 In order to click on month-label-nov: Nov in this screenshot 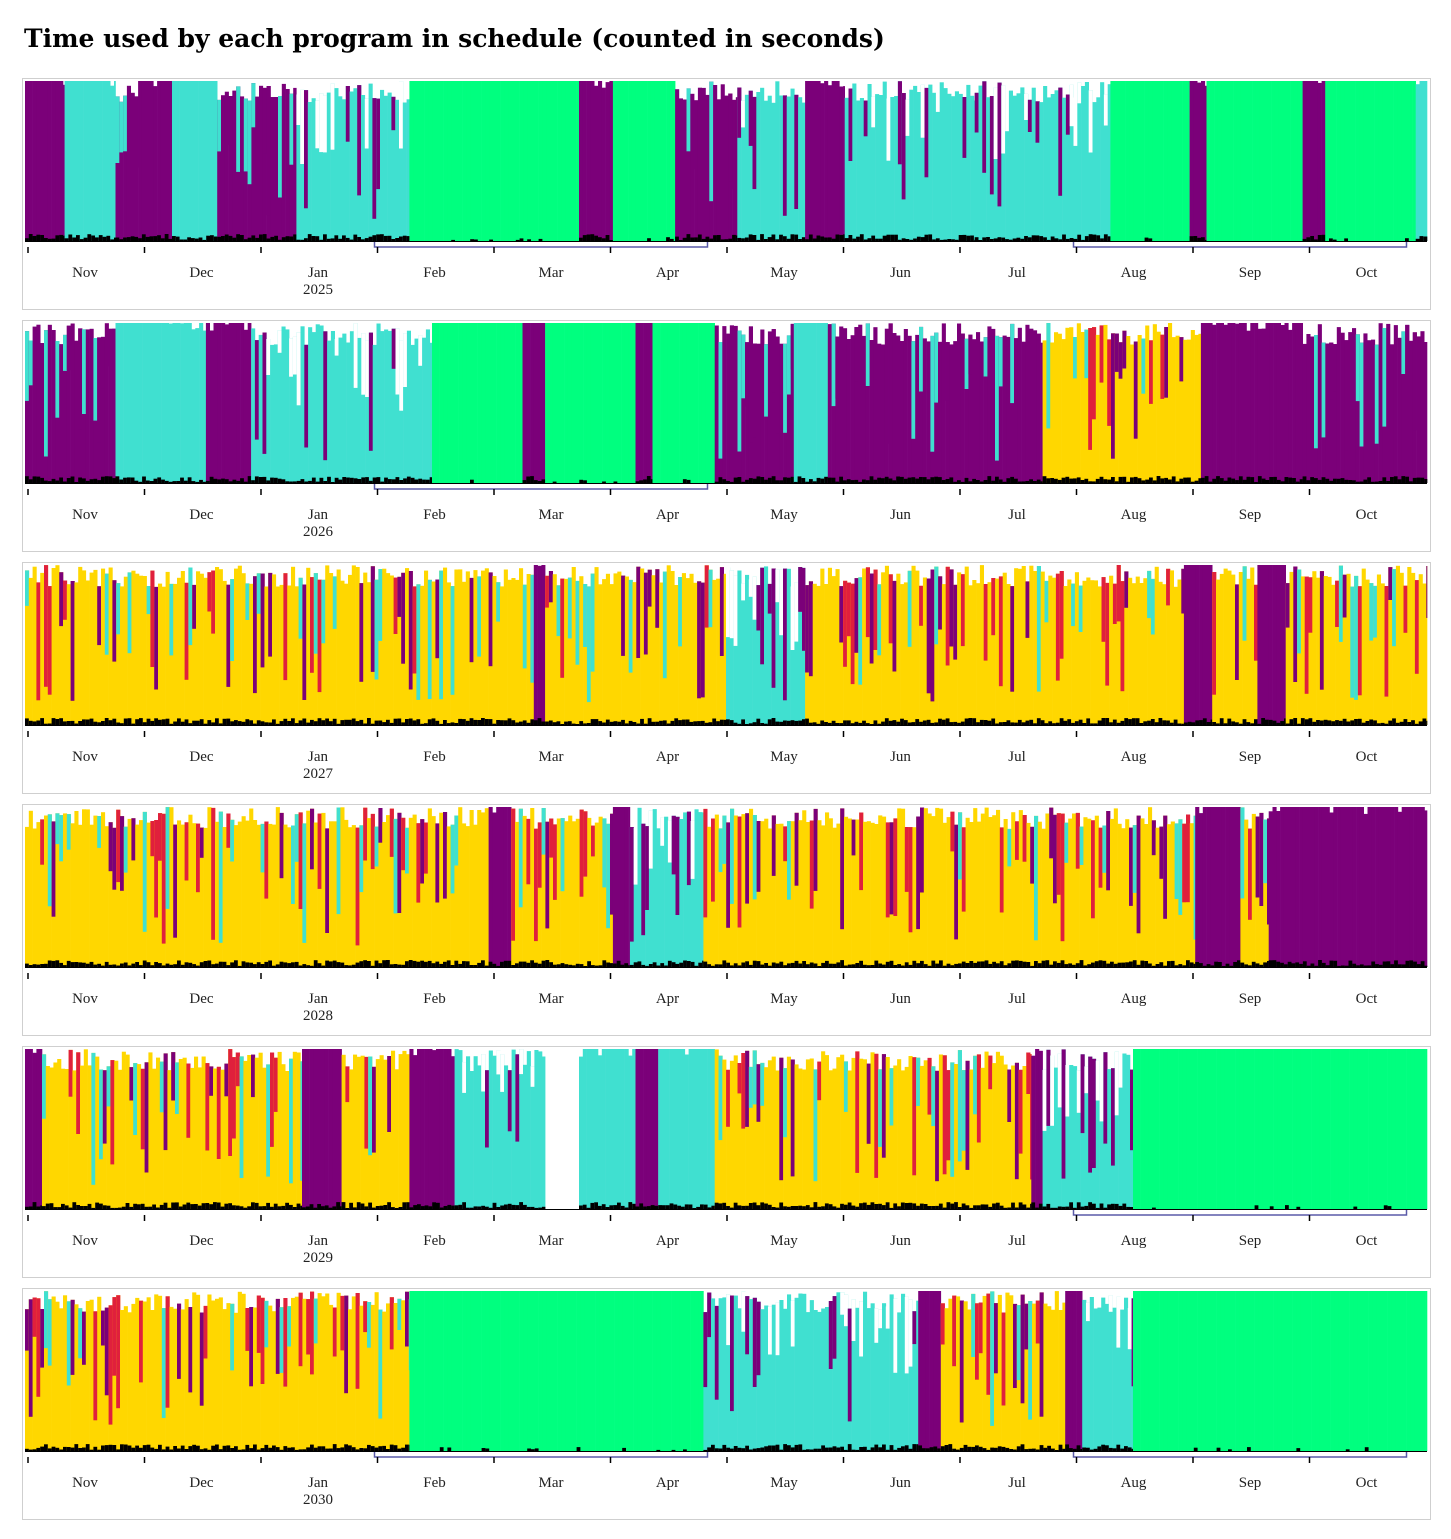, I will do `click(85, 515)`.